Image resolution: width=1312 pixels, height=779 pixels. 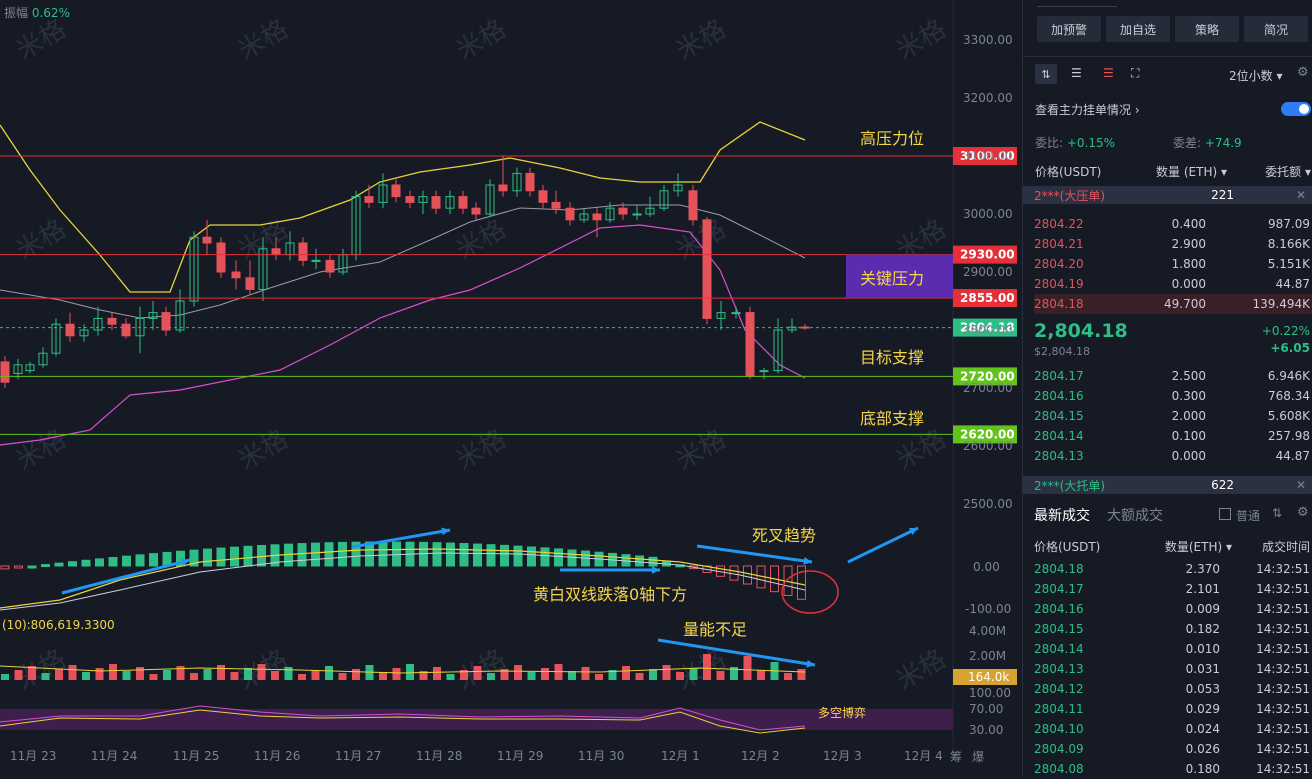 What do you see at coordinates (1059, 224) in the screenshot?
I see `price-cell: 2804.22` at bounding box center [1059, 224].